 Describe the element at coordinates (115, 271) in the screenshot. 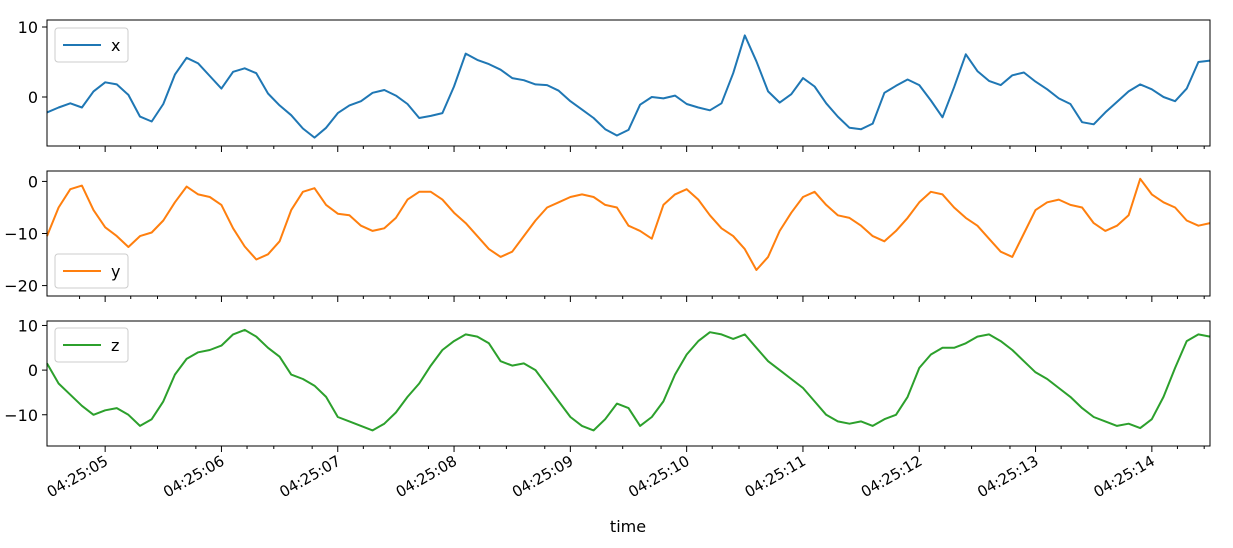

I see `legend-label-y: y` at that location.